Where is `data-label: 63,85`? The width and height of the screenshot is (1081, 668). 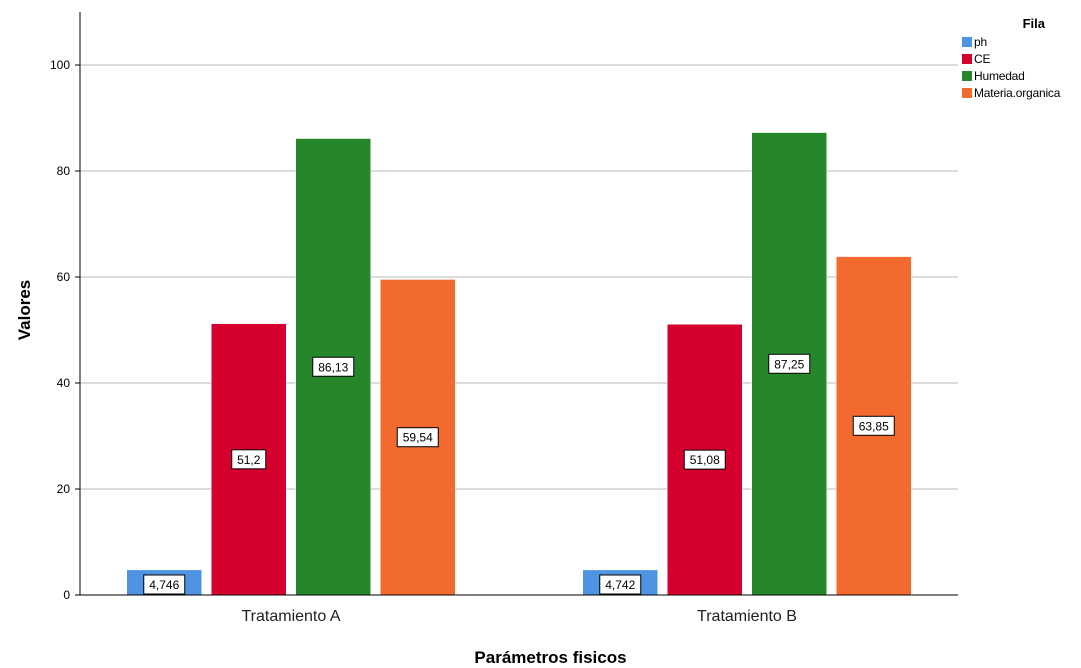 data-label: 63,85 is located at coordinates (873, 425).